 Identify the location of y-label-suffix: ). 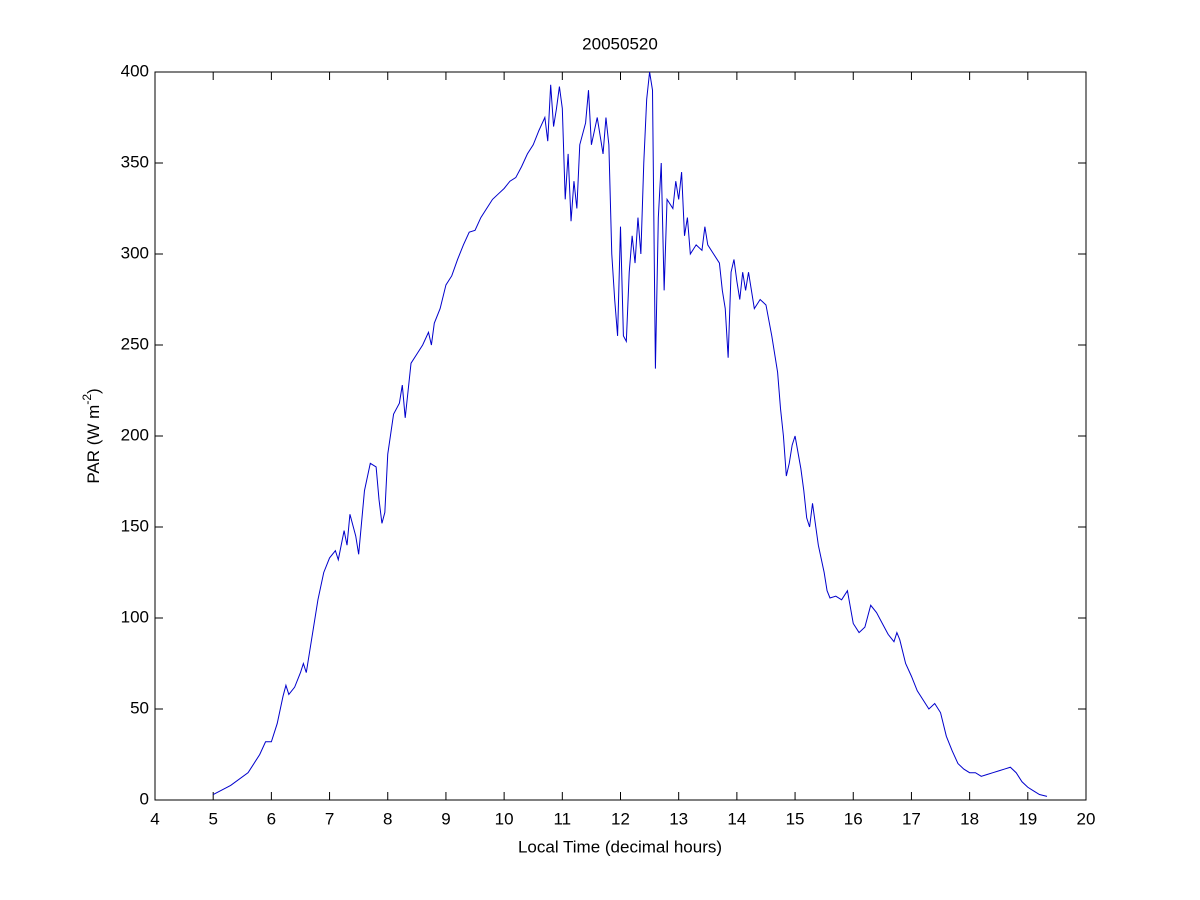
(93, 391).